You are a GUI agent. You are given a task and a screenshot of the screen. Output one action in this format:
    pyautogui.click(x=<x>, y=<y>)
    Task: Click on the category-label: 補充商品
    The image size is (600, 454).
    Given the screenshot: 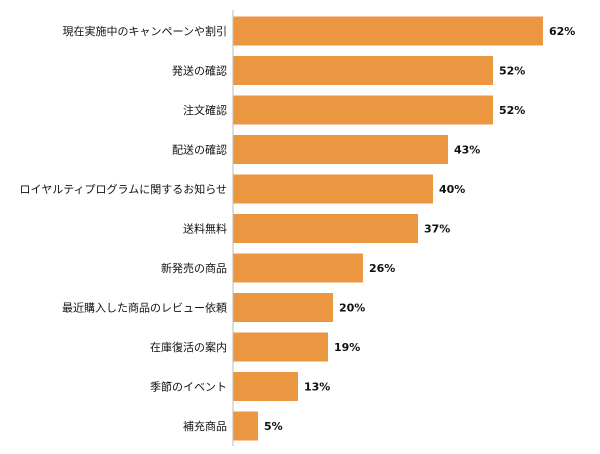 What is the action you would take?
    pyautogui.click(x=205, y=426)
    